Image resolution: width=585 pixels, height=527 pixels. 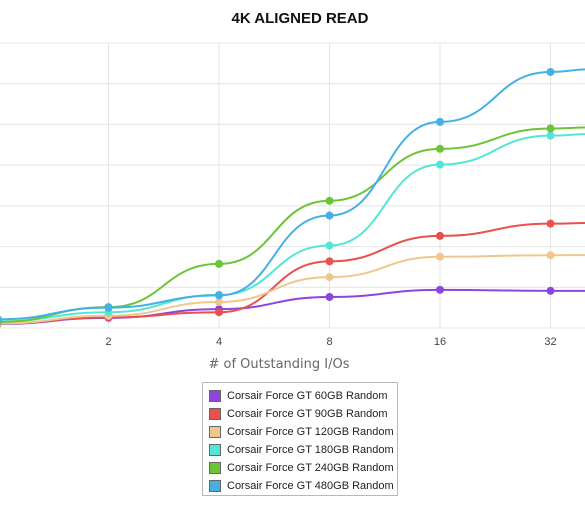 I want to click on chart-title: 4K ALIGNED READ, so click(x=300, y=18).